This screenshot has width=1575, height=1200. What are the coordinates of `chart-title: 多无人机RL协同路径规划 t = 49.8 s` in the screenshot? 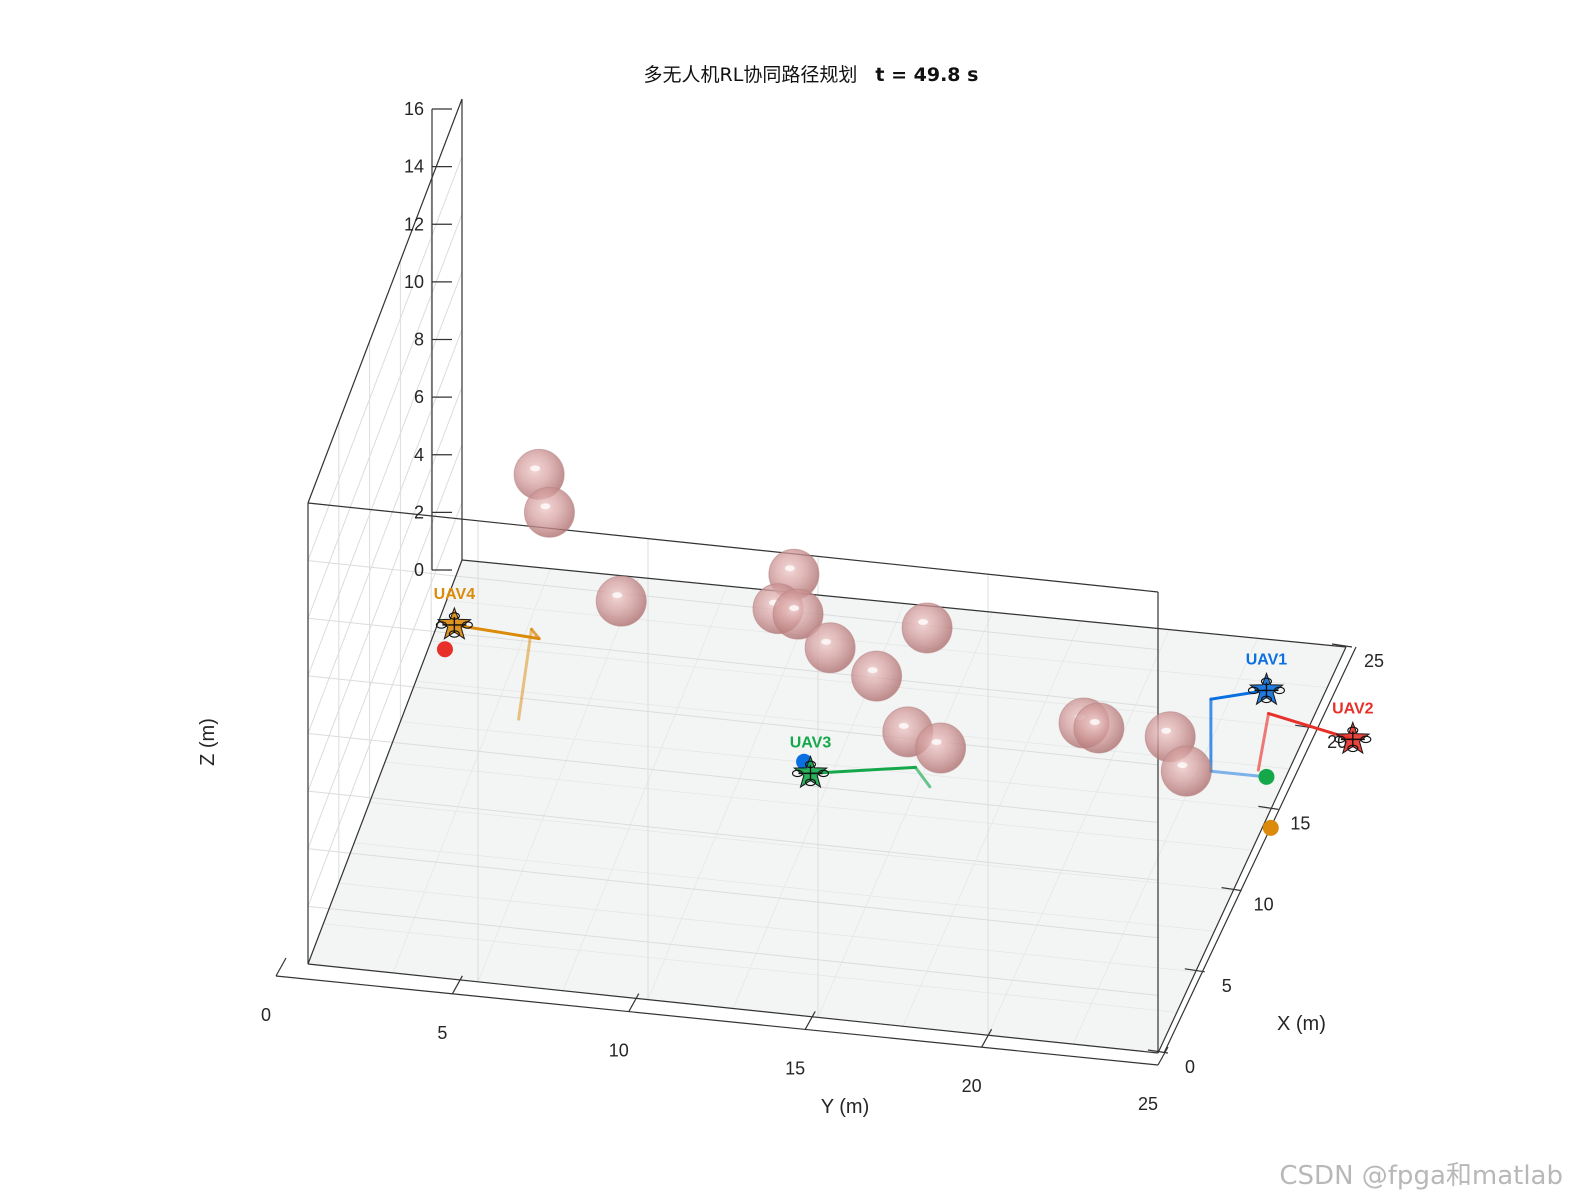 It's located at (811, 75).